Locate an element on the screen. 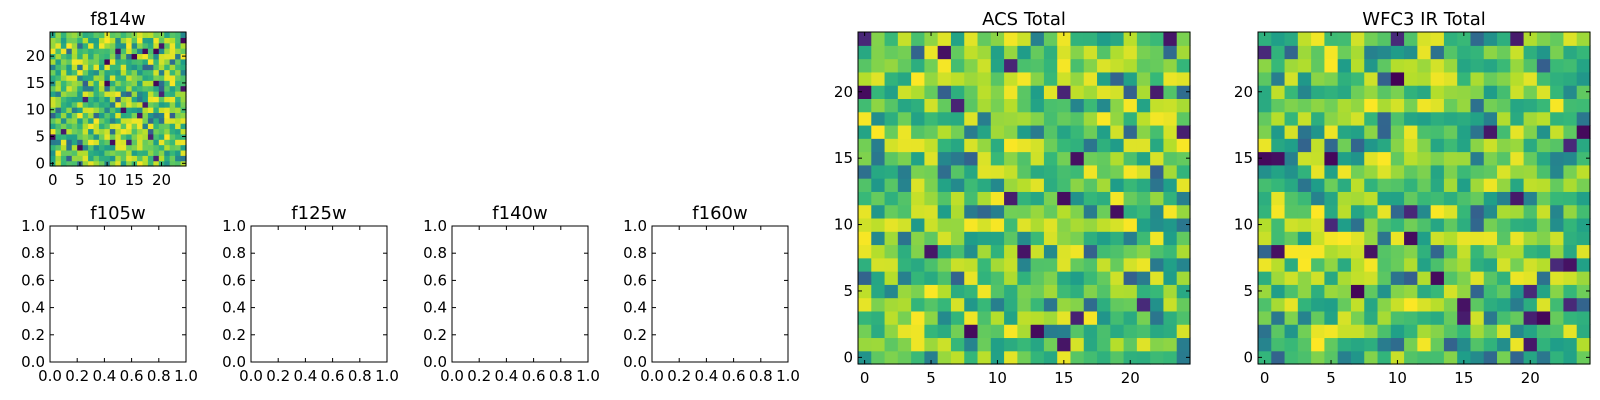  x-tick-label: 5 is located at coordinates (80, 180).